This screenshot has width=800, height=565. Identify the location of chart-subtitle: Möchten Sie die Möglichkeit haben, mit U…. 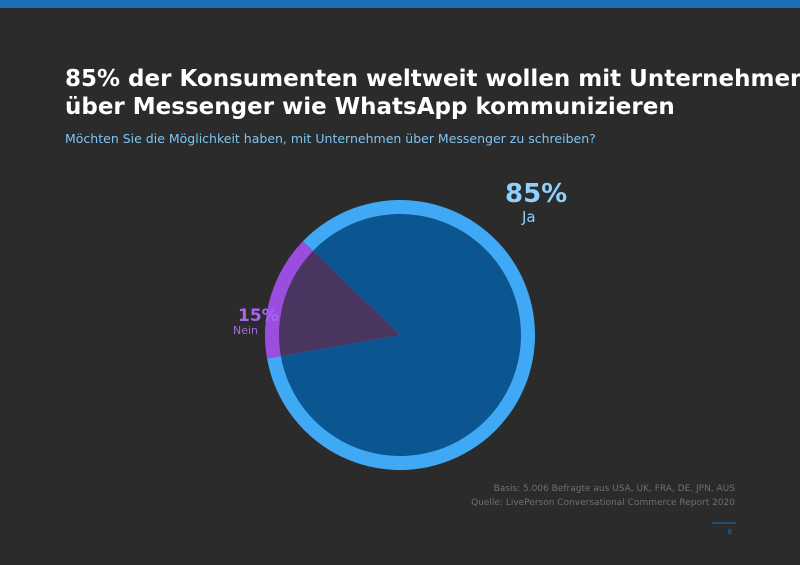
(330, 138).